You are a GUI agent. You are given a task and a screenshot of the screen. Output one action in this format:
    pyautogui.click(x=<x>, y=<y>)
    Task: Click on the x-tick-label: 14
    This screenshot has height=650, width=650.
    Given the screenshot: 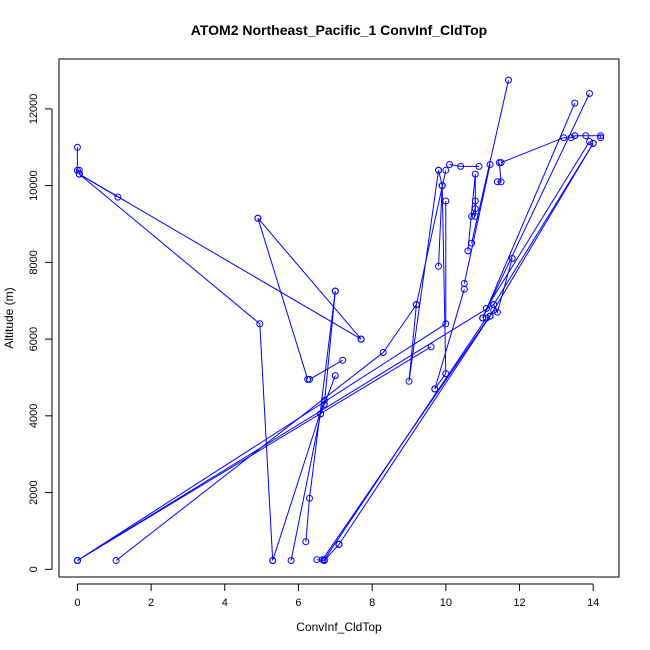 What is the action you would take?
    pyautogui.click(x=593, y=603)
    